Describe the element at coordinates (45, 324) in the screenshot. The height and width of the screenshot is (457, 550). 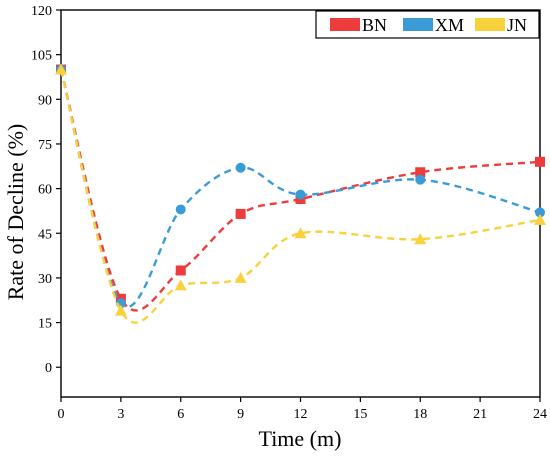
I see `y-tick-label: 15` at that location.